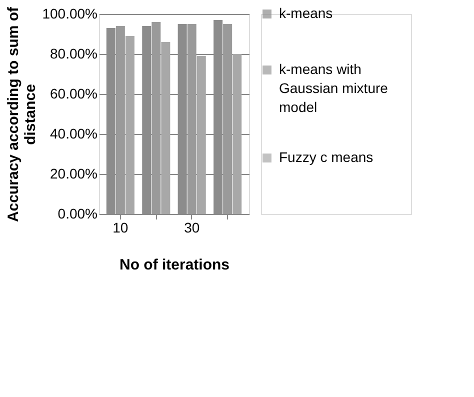 The height and width of the screenshot is (397, 474). Describe the element at coordinates (192, 228) in the screenshot. I see `x-tick-label: 30` at that location.